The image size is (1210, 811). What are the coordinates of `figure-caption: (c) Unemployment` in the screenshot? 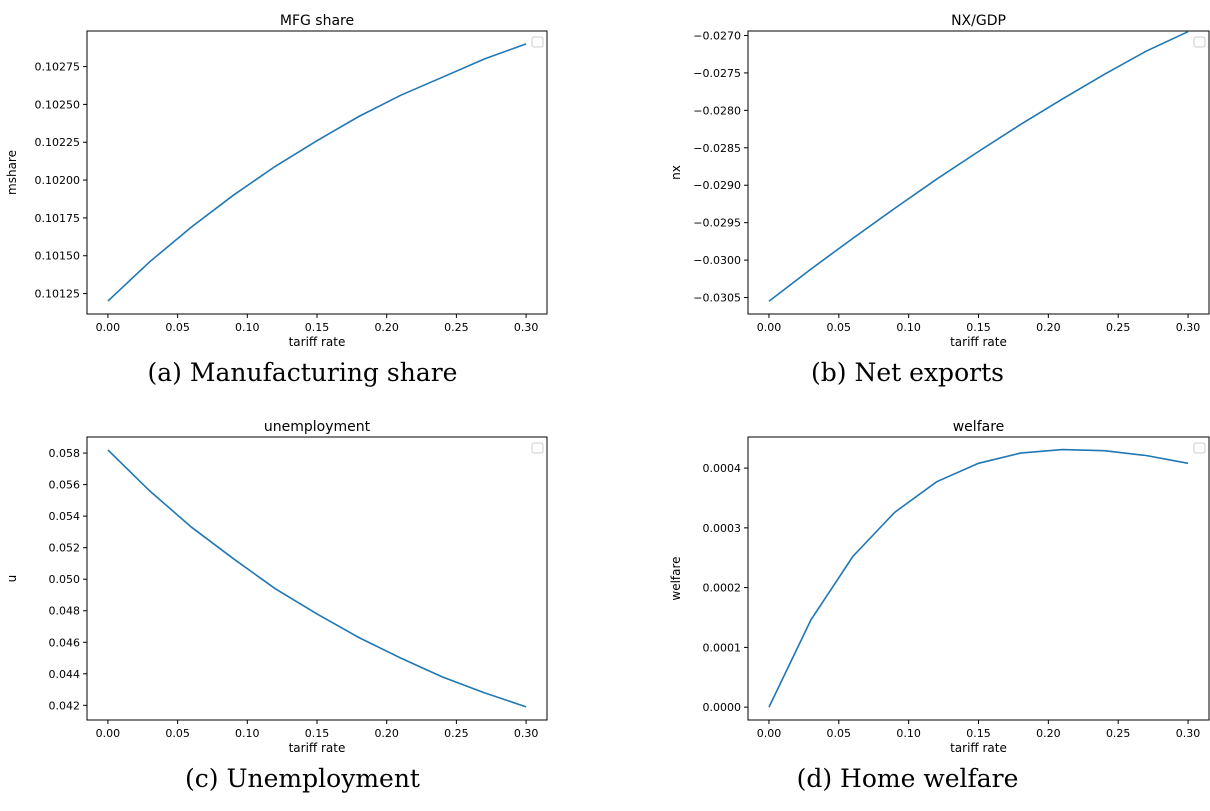 It's located at (302, 778).